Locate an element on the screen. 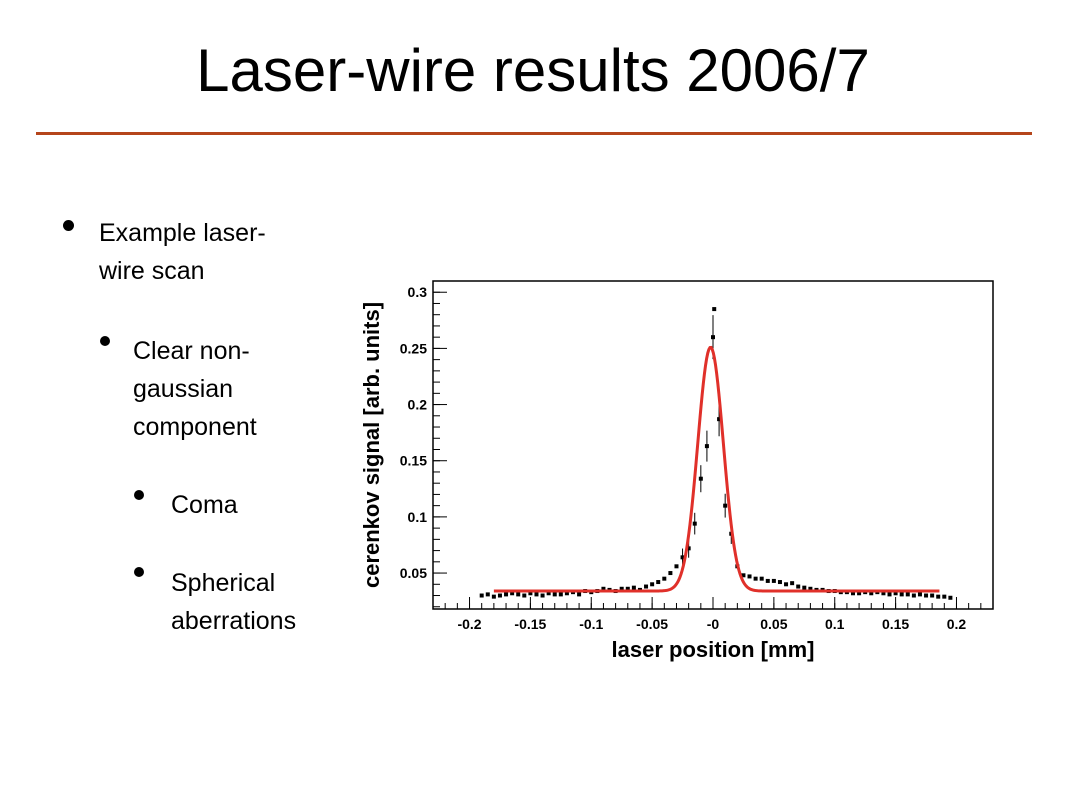 Image resolution: width=1066 pixels, height=800 pixels. y-tick-label: 0.3 is located at coordinates (418, 292).